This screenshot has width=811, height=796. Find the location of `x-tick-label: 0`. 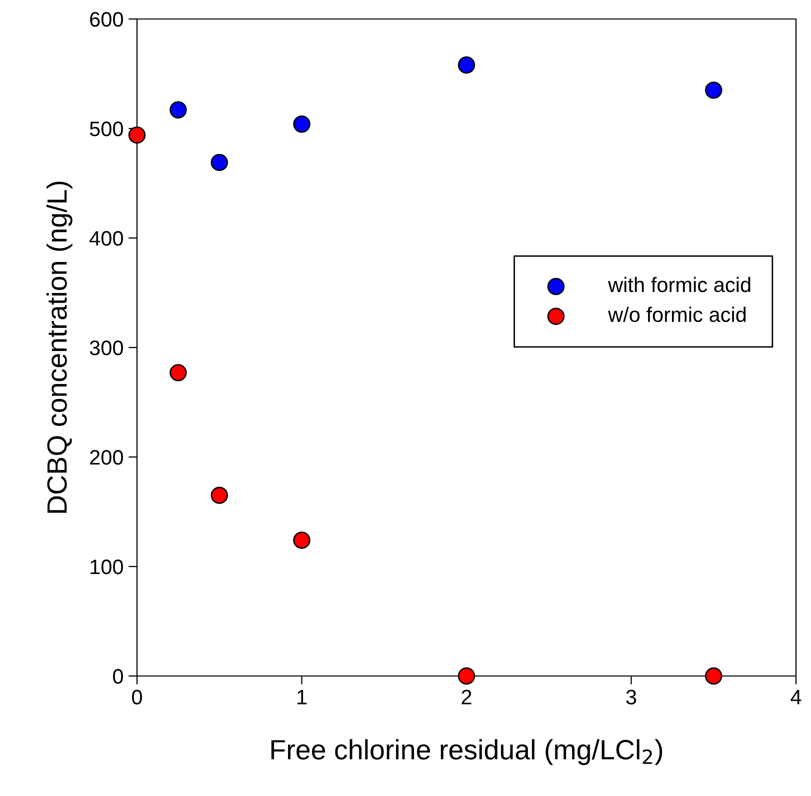

x-tick-label: 0 is located at coordinates (137, 697).